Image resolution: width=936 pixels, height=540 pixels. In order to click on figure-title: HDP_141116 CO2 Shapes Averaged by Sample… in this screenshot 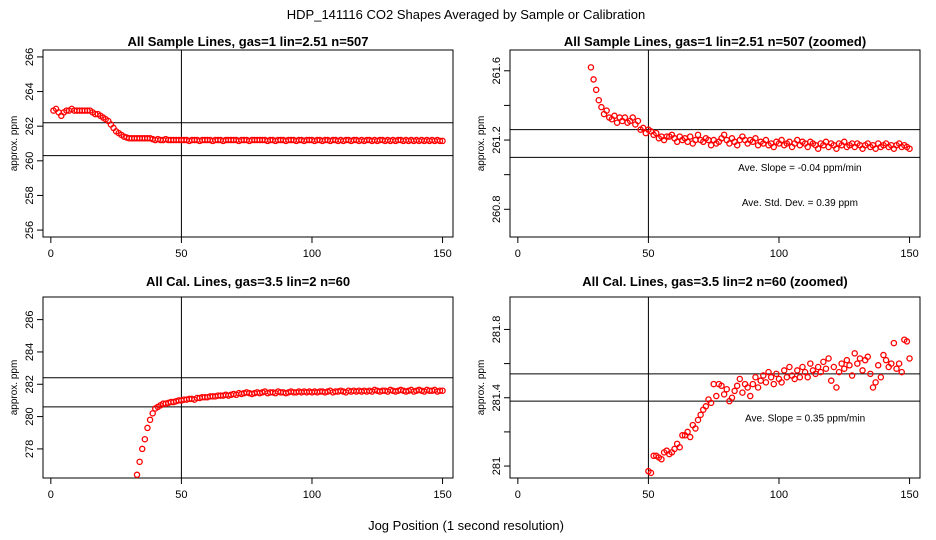, I will do `click(466, 14)`.